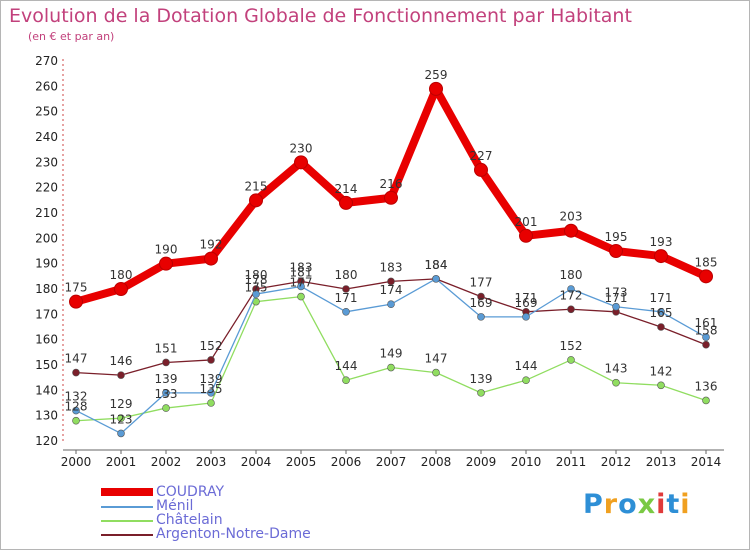 This screenshot has width=750, height=550. What do you see at coordinates (121, 361) in the screenshot?
I see `series-3-data-label: 146` at bounding box center [121, 361].